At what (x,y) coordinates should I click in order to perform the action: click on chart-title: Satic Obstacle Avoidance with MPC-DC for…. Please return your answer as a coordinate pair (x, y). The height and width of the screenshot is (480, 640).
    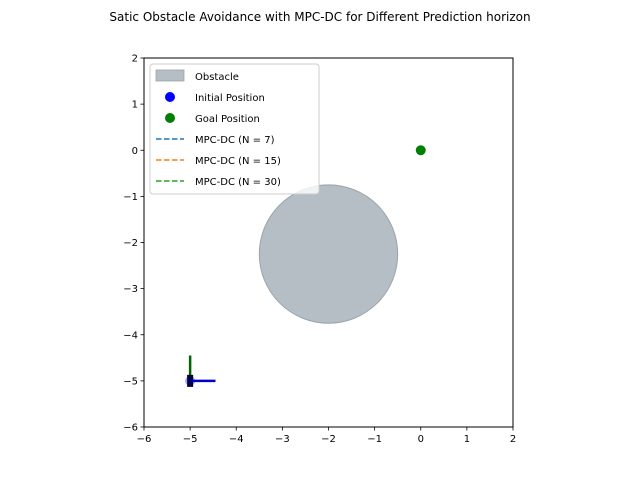
    Looking at the image, I should click on (319, 17).